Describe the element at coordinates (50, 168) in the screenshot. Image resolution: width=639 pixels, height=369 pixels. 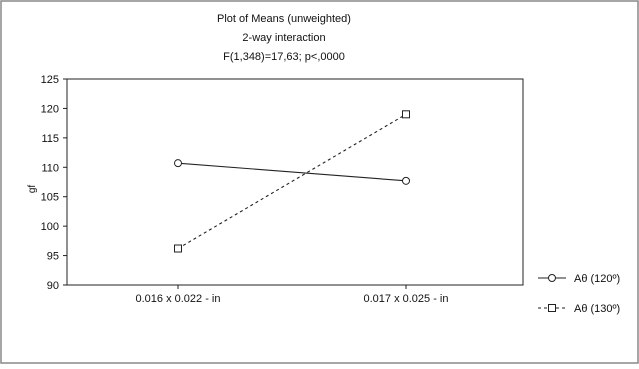
I see `y-tick-label: 110` at that location.